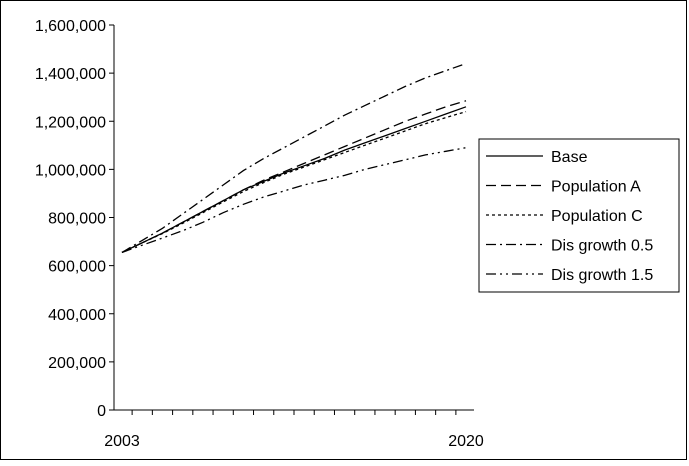  Describe the element at coordinates (122, 441) in the screenshot. I see `x-tick-label: 2003` at that location.